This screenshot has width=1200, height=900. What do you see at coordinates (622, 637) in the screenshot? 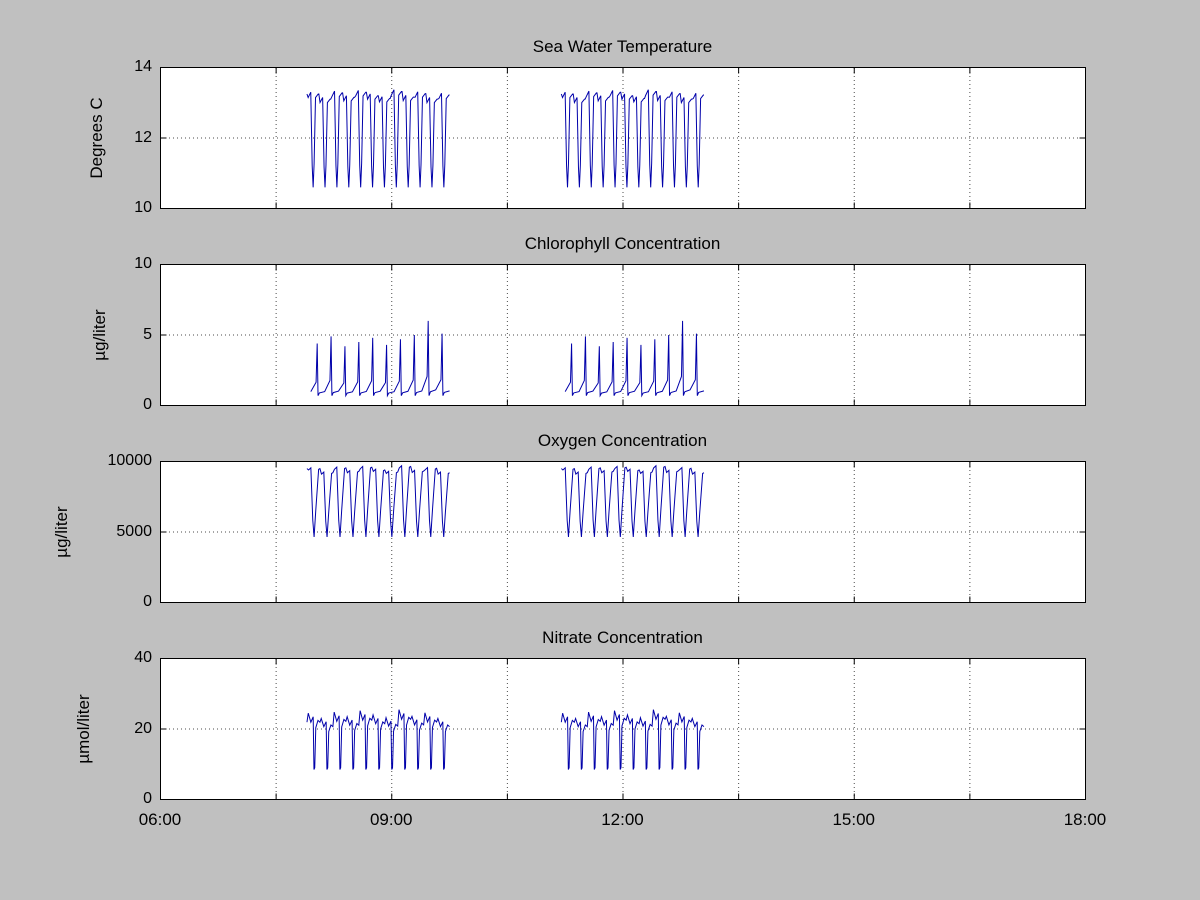
I see `chart-title-nitrate-concentration: Nitrate Concentration` at bounding box center [622, 637].